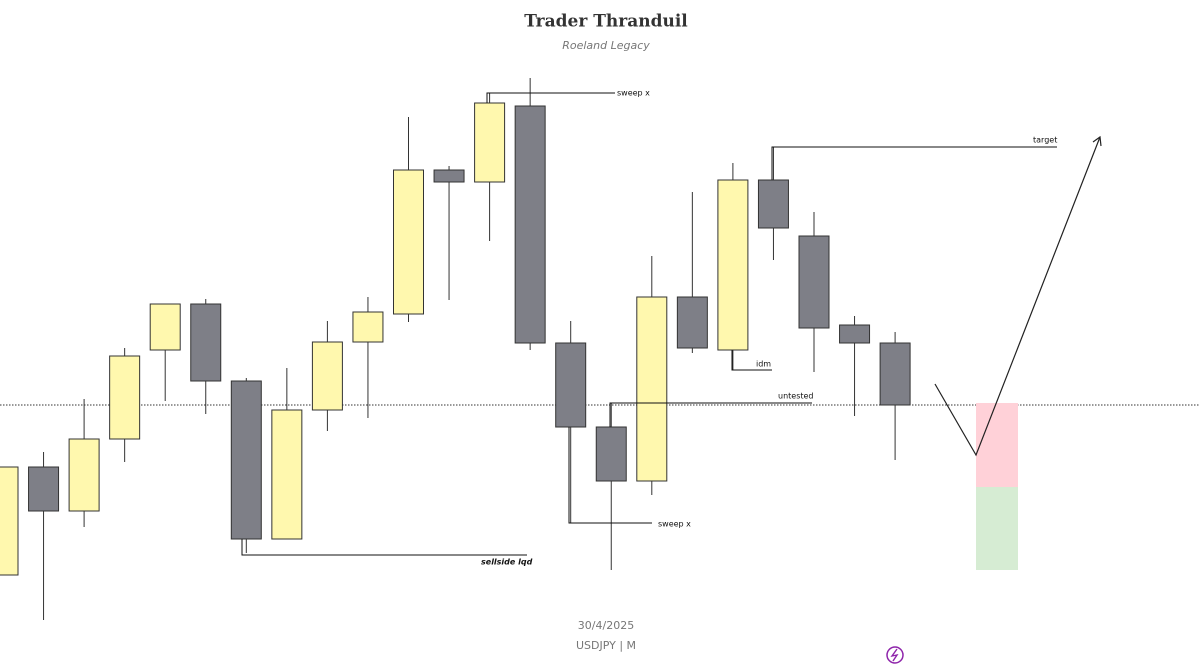 Image resolution: width=1200 pixels, height=665 pixels. What do you see at coordinates (606, 45) in the screenshot?
I see `chart-subtitle: Roeland Legacy` at bounding box center [606, 45].